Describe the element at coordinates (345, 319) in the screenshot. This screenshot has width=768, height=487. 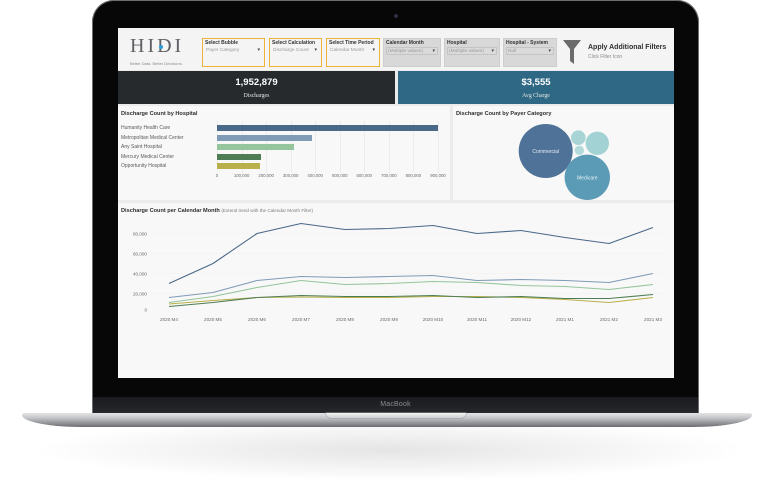
I see `x-tick-label: 2020 M8` at that location.